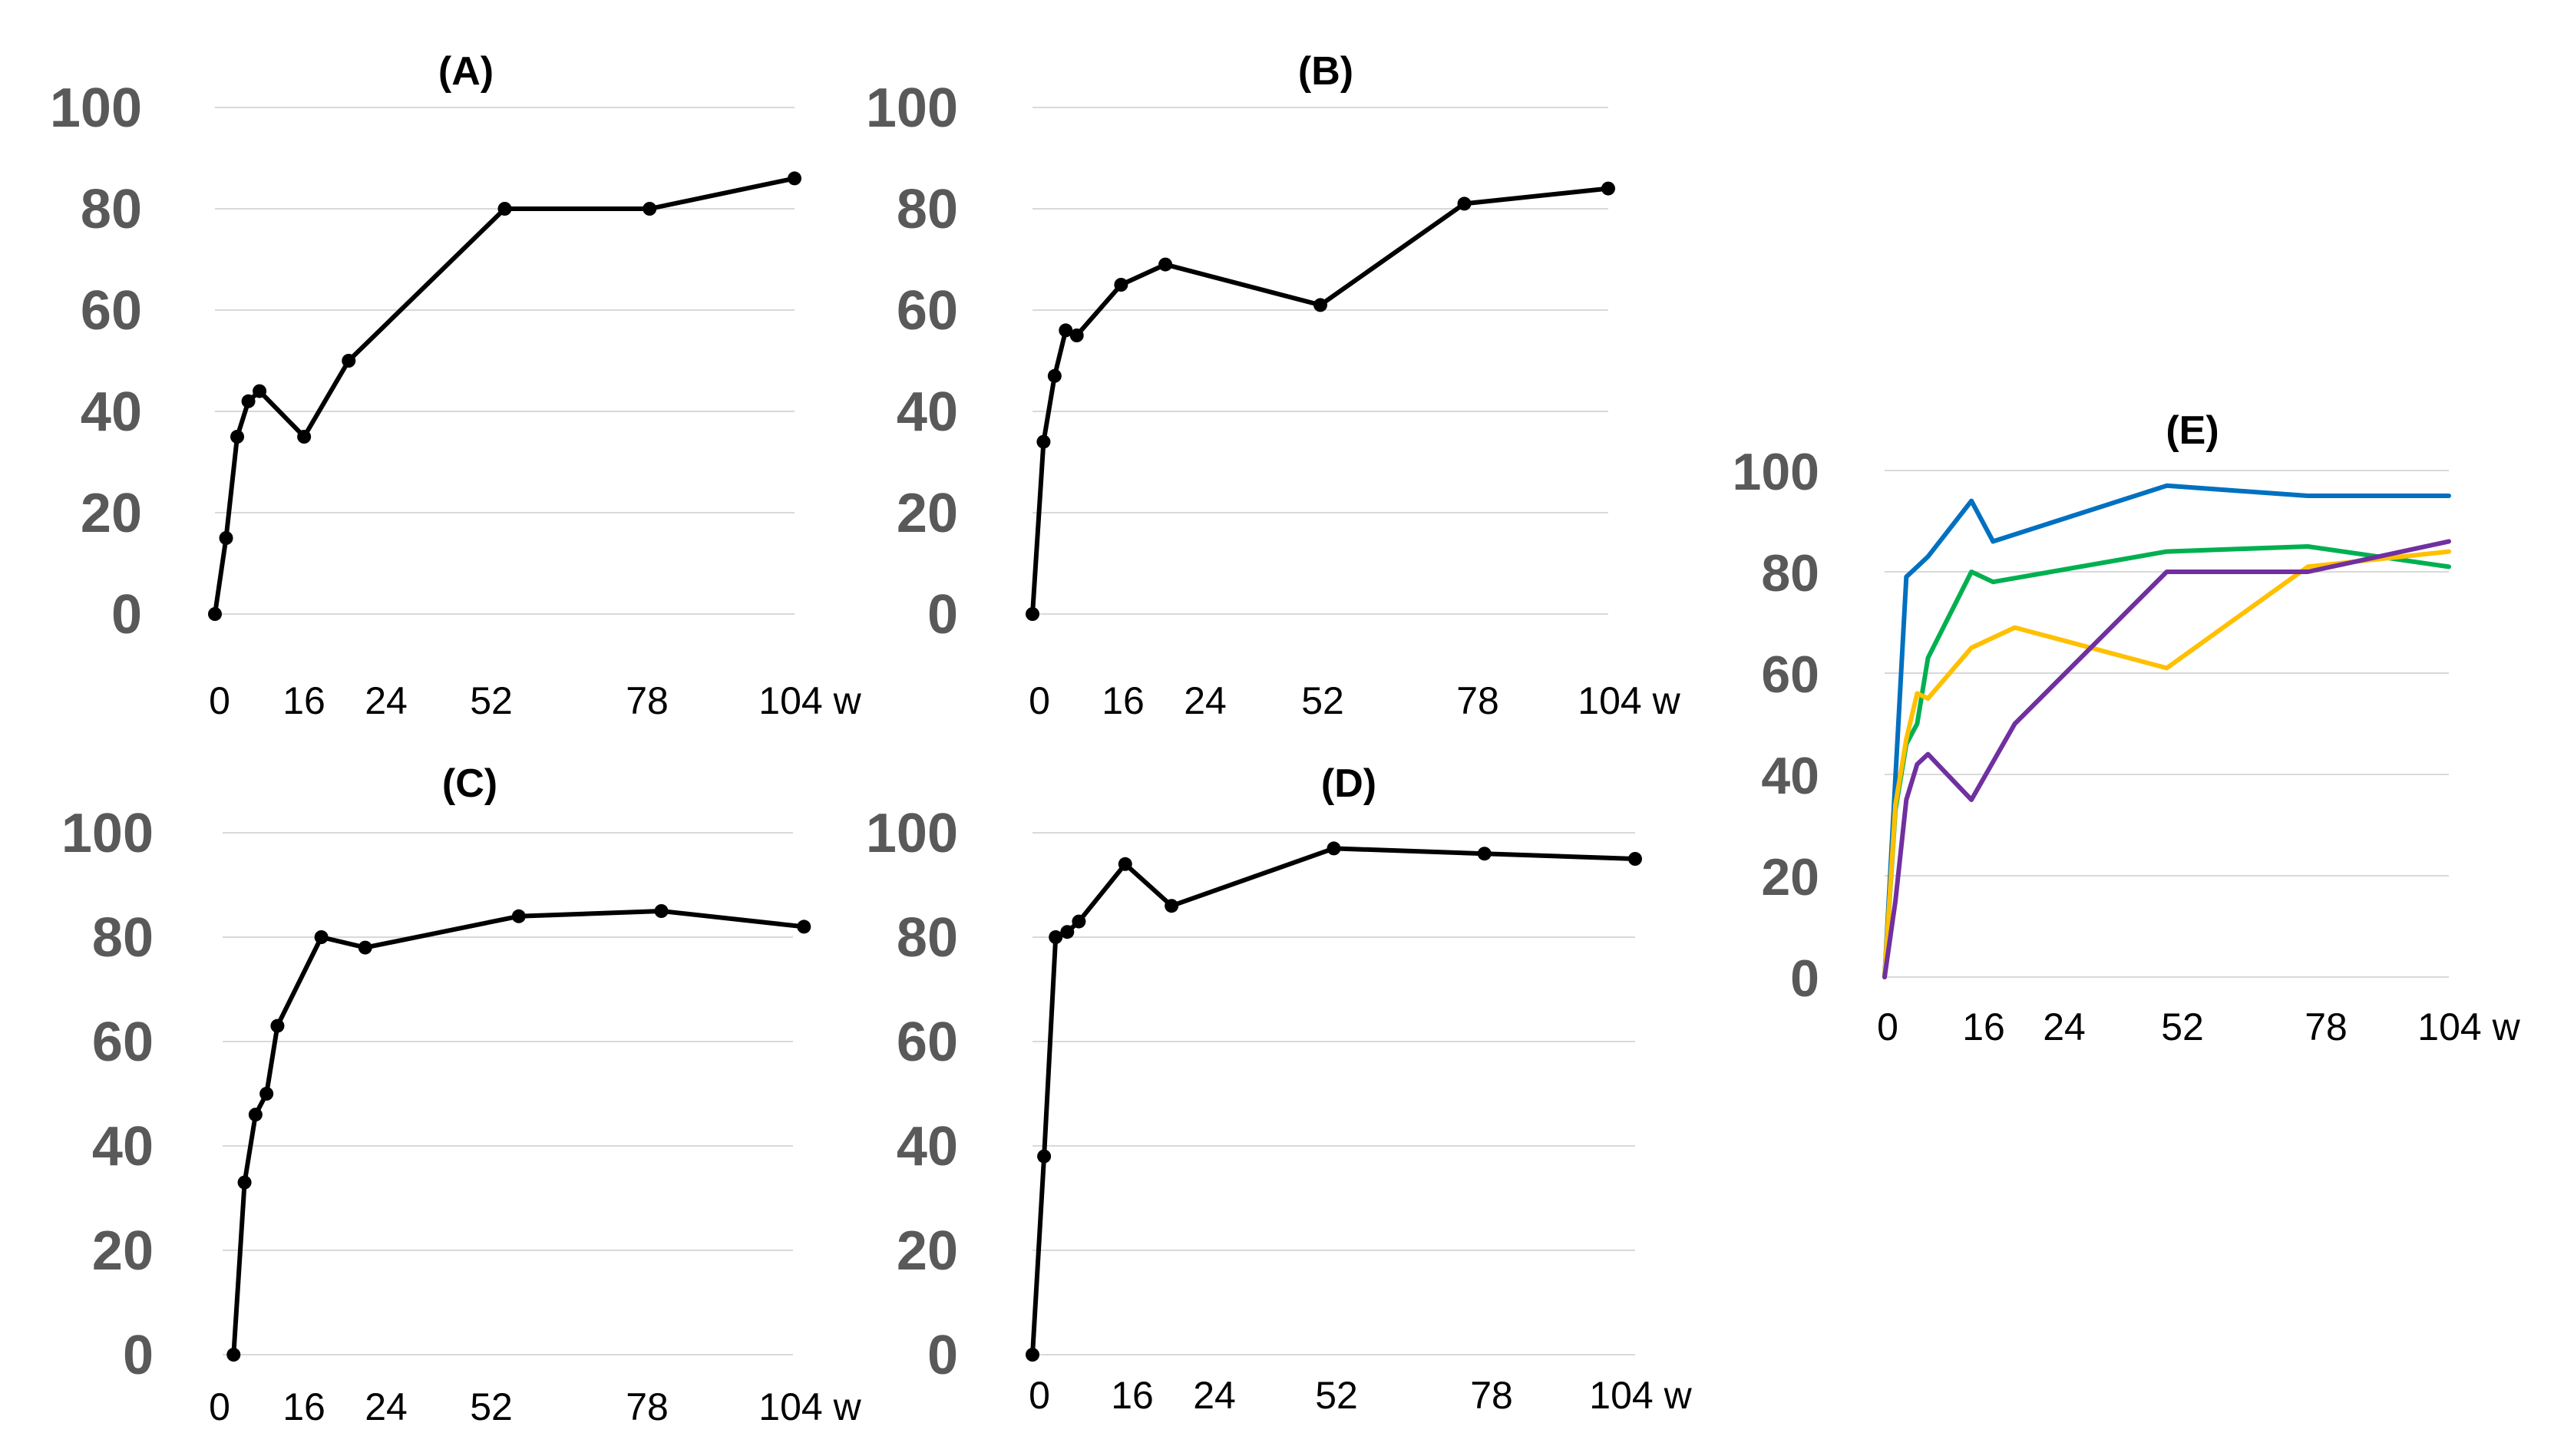  I want to click on panel-d: 0 20 40 60 80 100 0 16 24 52 78 104 w (D), so click(1279, 1089).